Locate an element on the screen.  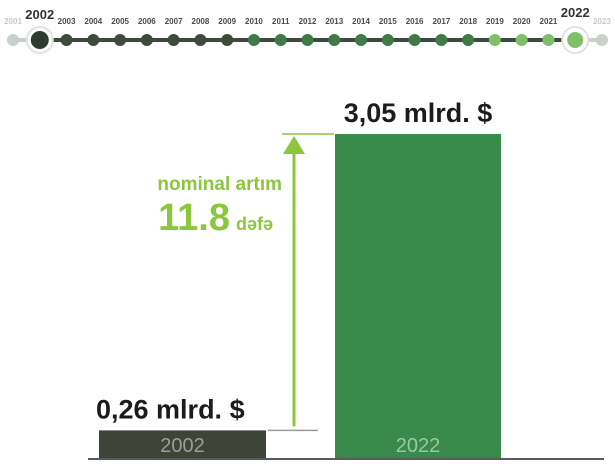
timeline-year-label: 2003 is located at coordinates (67, 21).